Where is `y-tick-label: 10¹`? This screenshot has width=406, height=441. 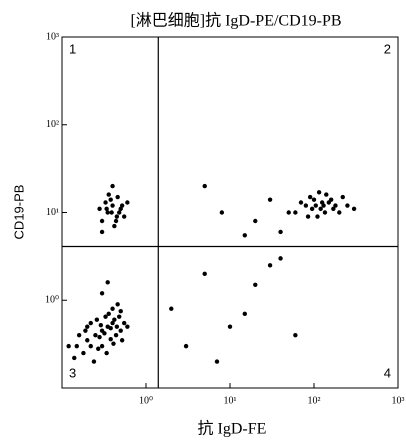
y-tick-label: 10¹ is located at coordinates (52, 212).